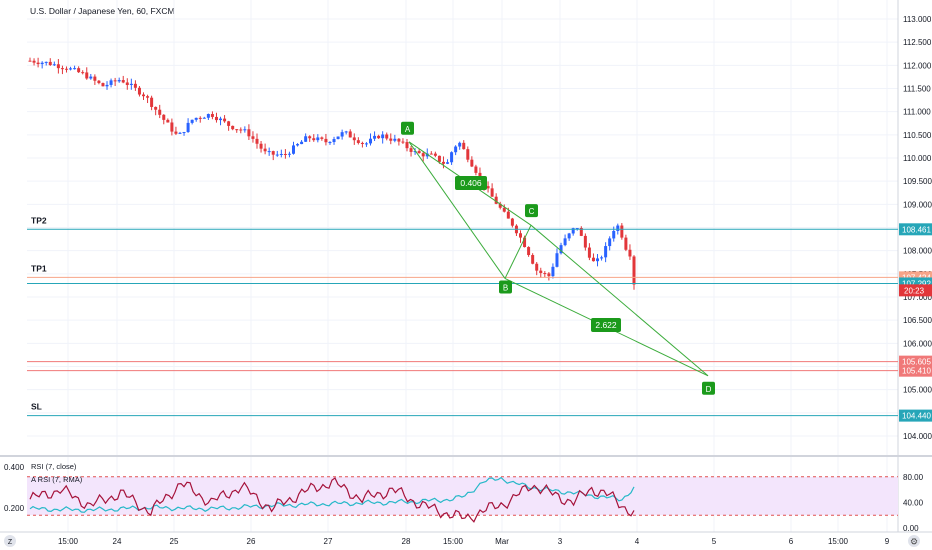 This screenshot has height=550, width=932. Describe the element at coordinates (505, 287) in the screenshot. I see `pattern-point-label: B` at that location.